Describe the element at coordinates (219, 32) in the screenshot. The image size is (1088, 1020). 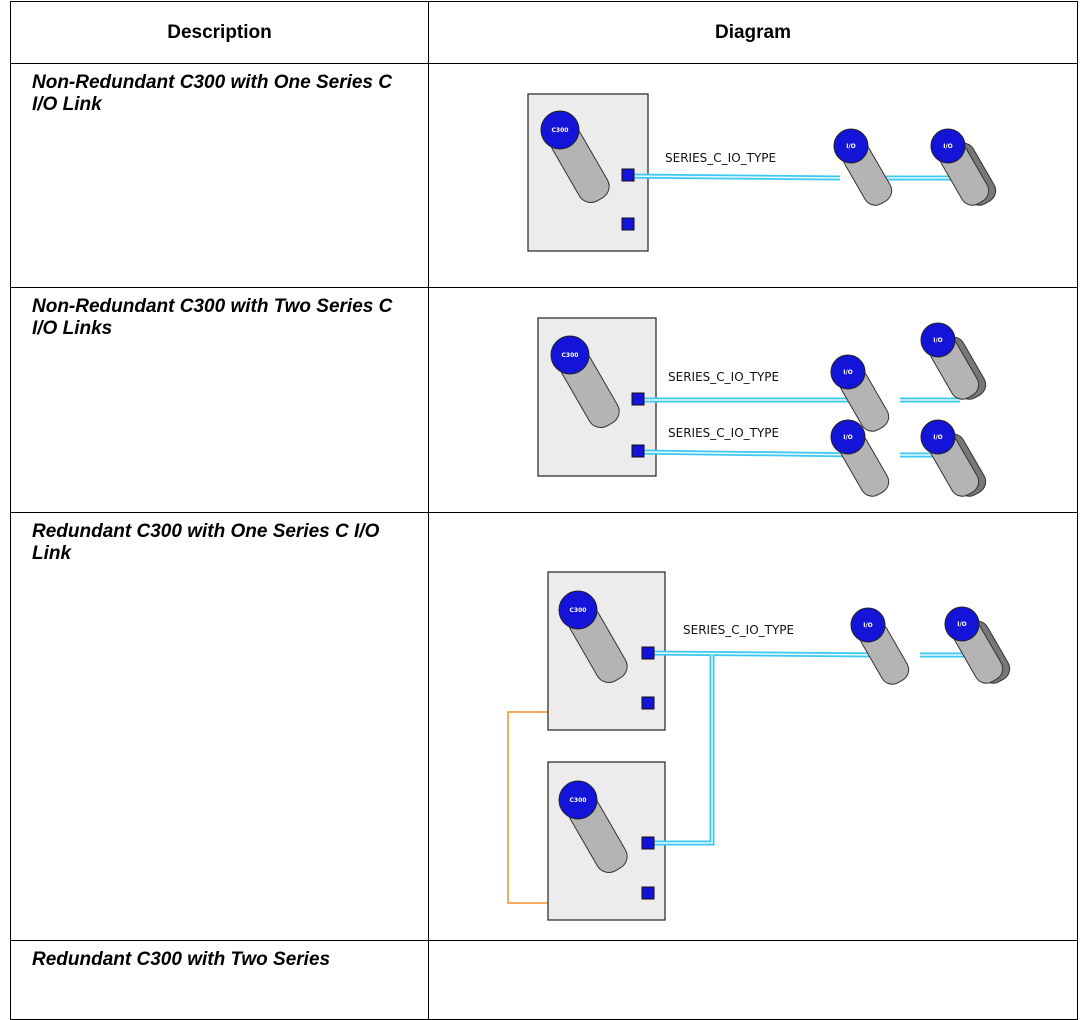
I see `header-text: Description` at that location.